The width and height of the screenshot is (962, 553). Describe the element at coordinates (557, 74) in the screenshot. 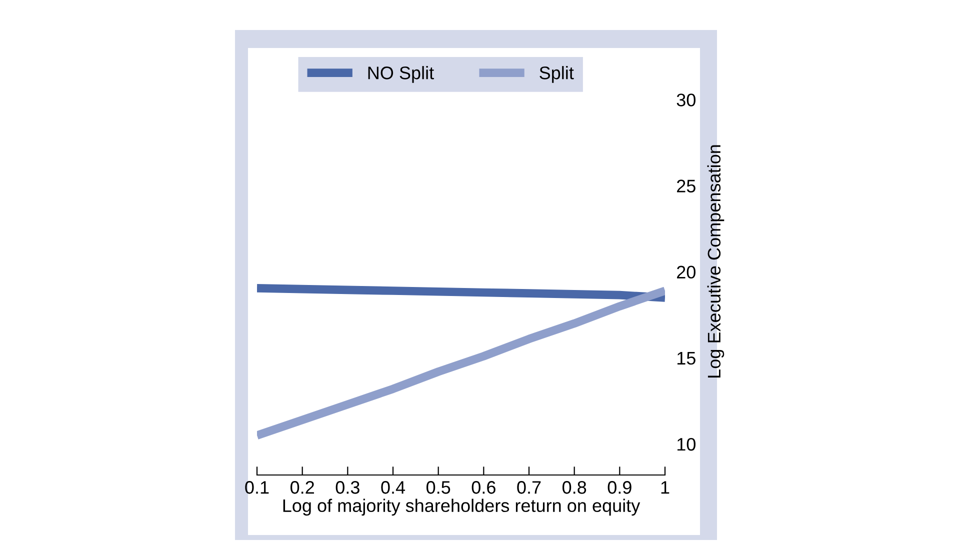

I see `legend-label: Split` at that location.